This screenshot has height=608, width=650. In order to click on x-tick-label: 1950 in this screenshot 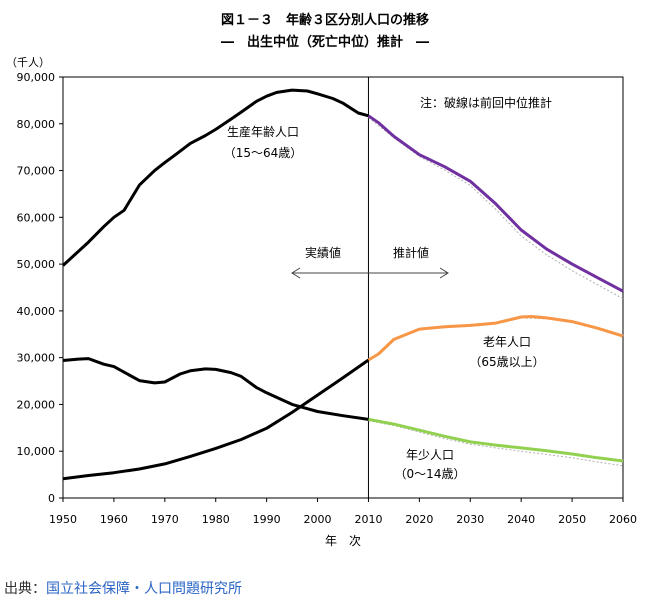, I will do `click(63, 519)`.